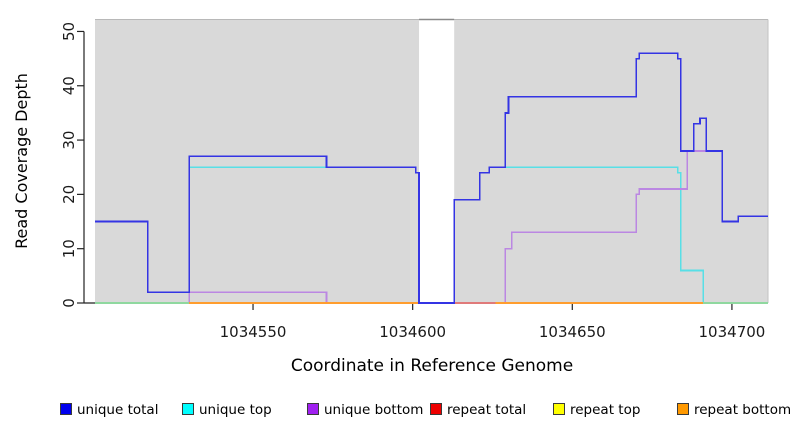 The width and height of the screenshot is (792, 432). What do you see at coordinates (69, 303) in the screenshot?
I see `y-tick-label: 0` at bounding box center [69, 303].